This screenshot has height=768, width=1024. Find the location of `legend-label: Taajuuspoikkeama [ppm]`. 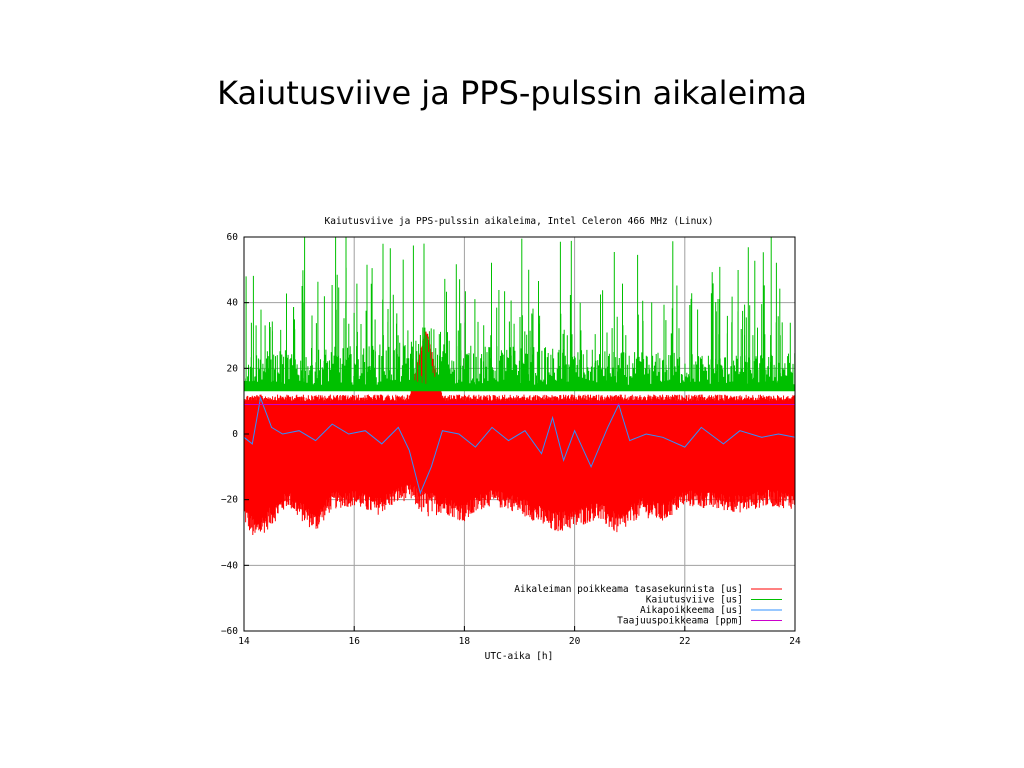

legend-label: Taajuuspoikkeama [ppm] is located at coordinates (680, 621).